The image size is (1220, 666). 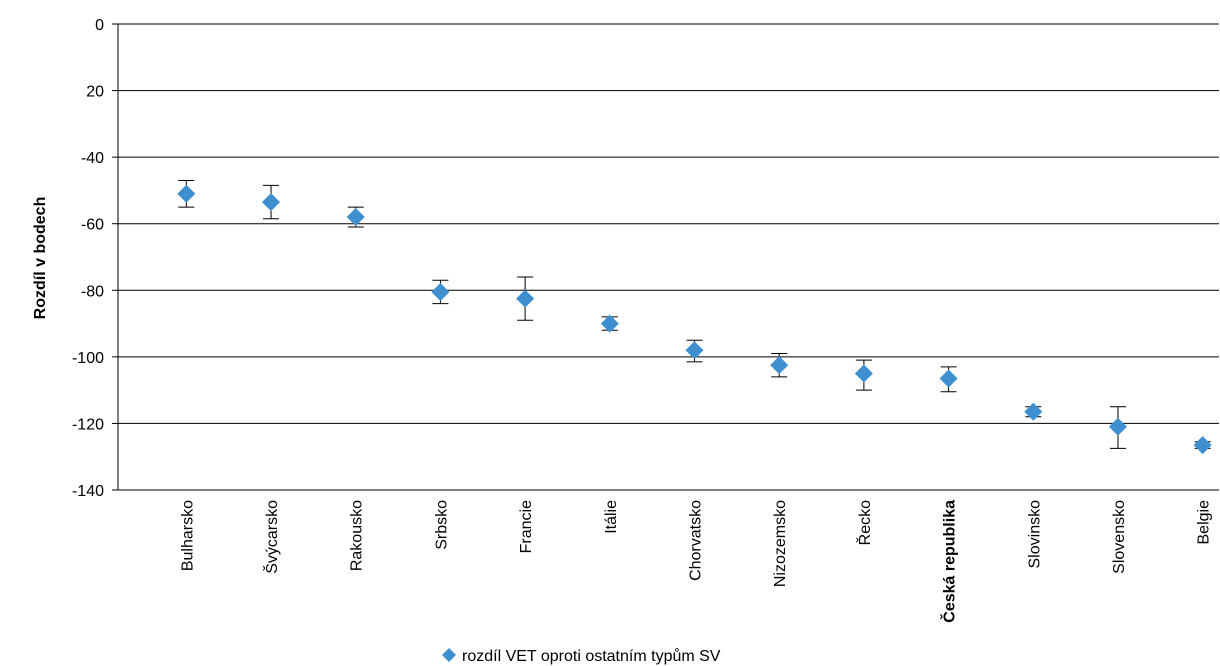 What do you see at coordinates (1034, 534) in the screenshot?
I see `x-tick-label: Slovinsko` at bounding box center [1034, 534].